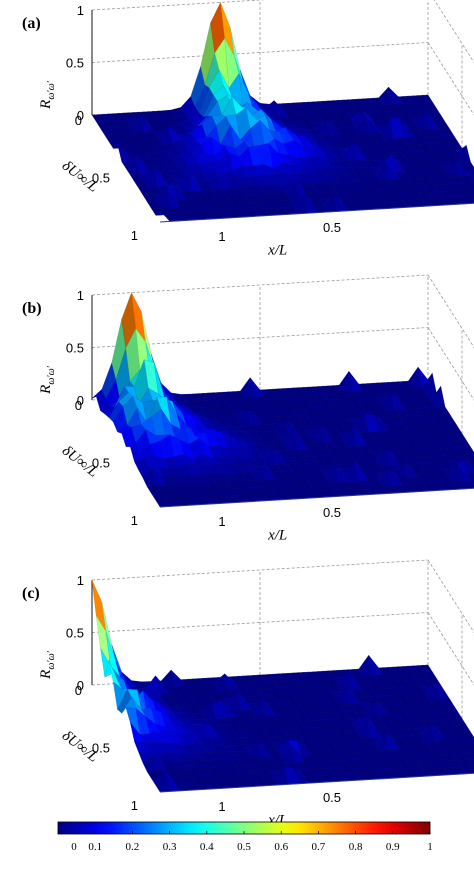 The image size is (474, 869). I want to click on panel-label: (b), so click(32, 308).